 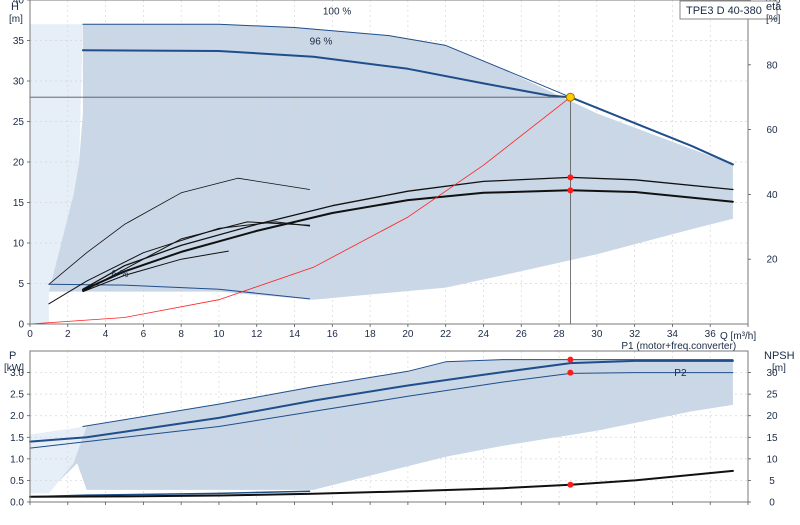 What do you see at coordinates (19, 82) in the screenshot?
I see `y-tick-label: 30` at bounding box center [19, 82].